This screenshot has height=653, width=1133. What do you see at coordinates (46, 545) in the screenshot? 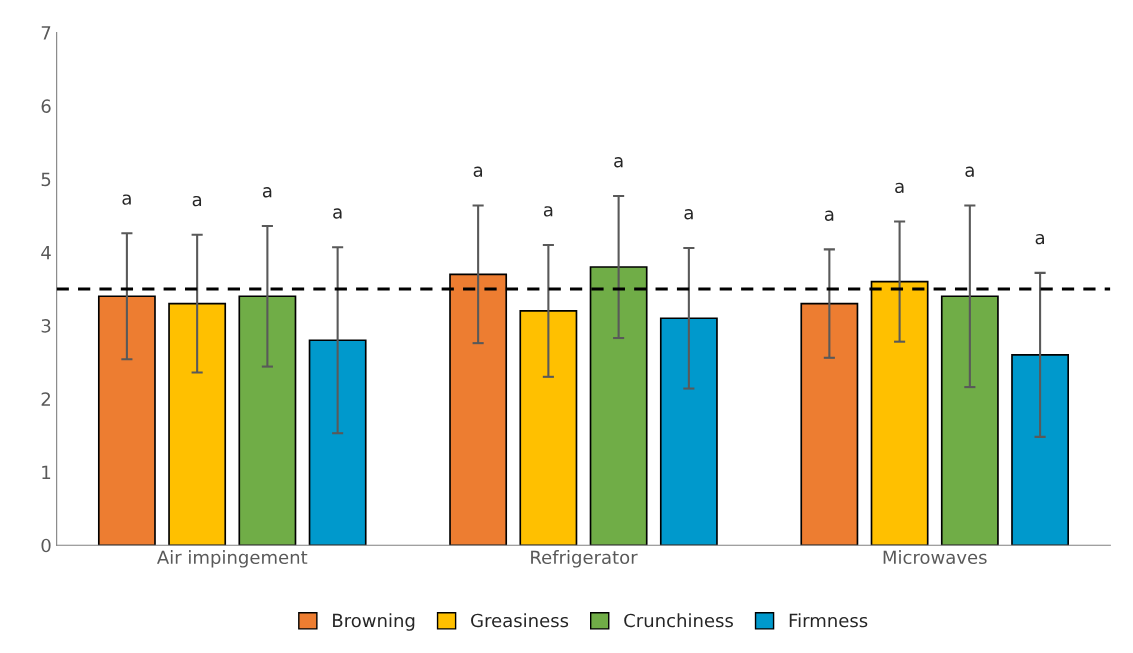
I see `y-tick-label: 0` at bounding box center [46, 545].